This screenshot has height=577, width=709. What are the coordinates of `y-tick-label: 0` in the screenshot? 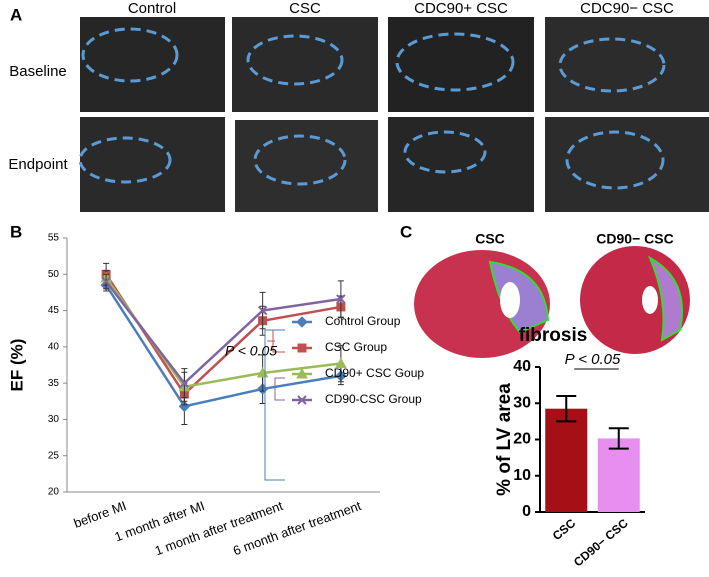 It's located at (526, 511).